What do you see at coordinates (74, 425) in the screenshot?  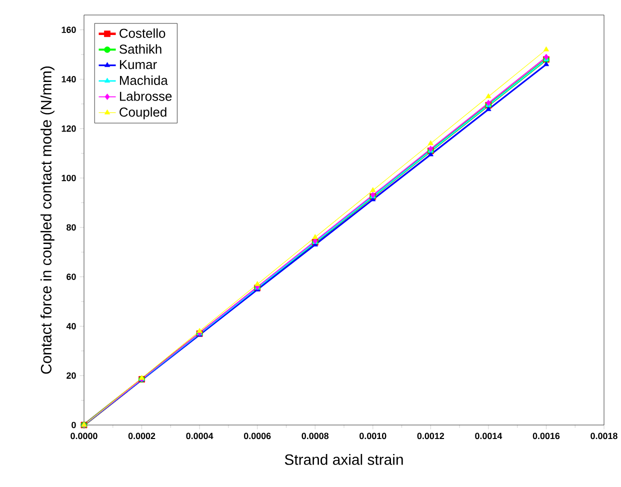 I see `y-tick-label: 0` at bounding box center [74, 425].